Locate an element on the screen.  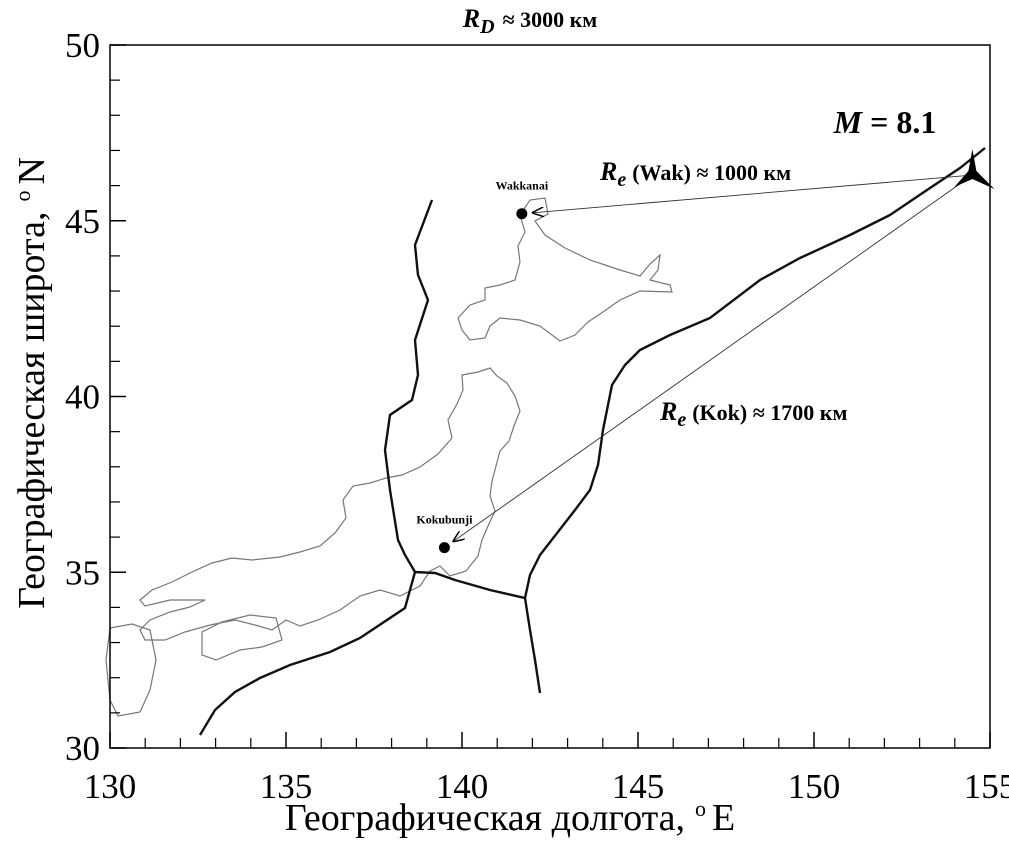
y-tick-label: 35 is located at coordinates (82, 572).